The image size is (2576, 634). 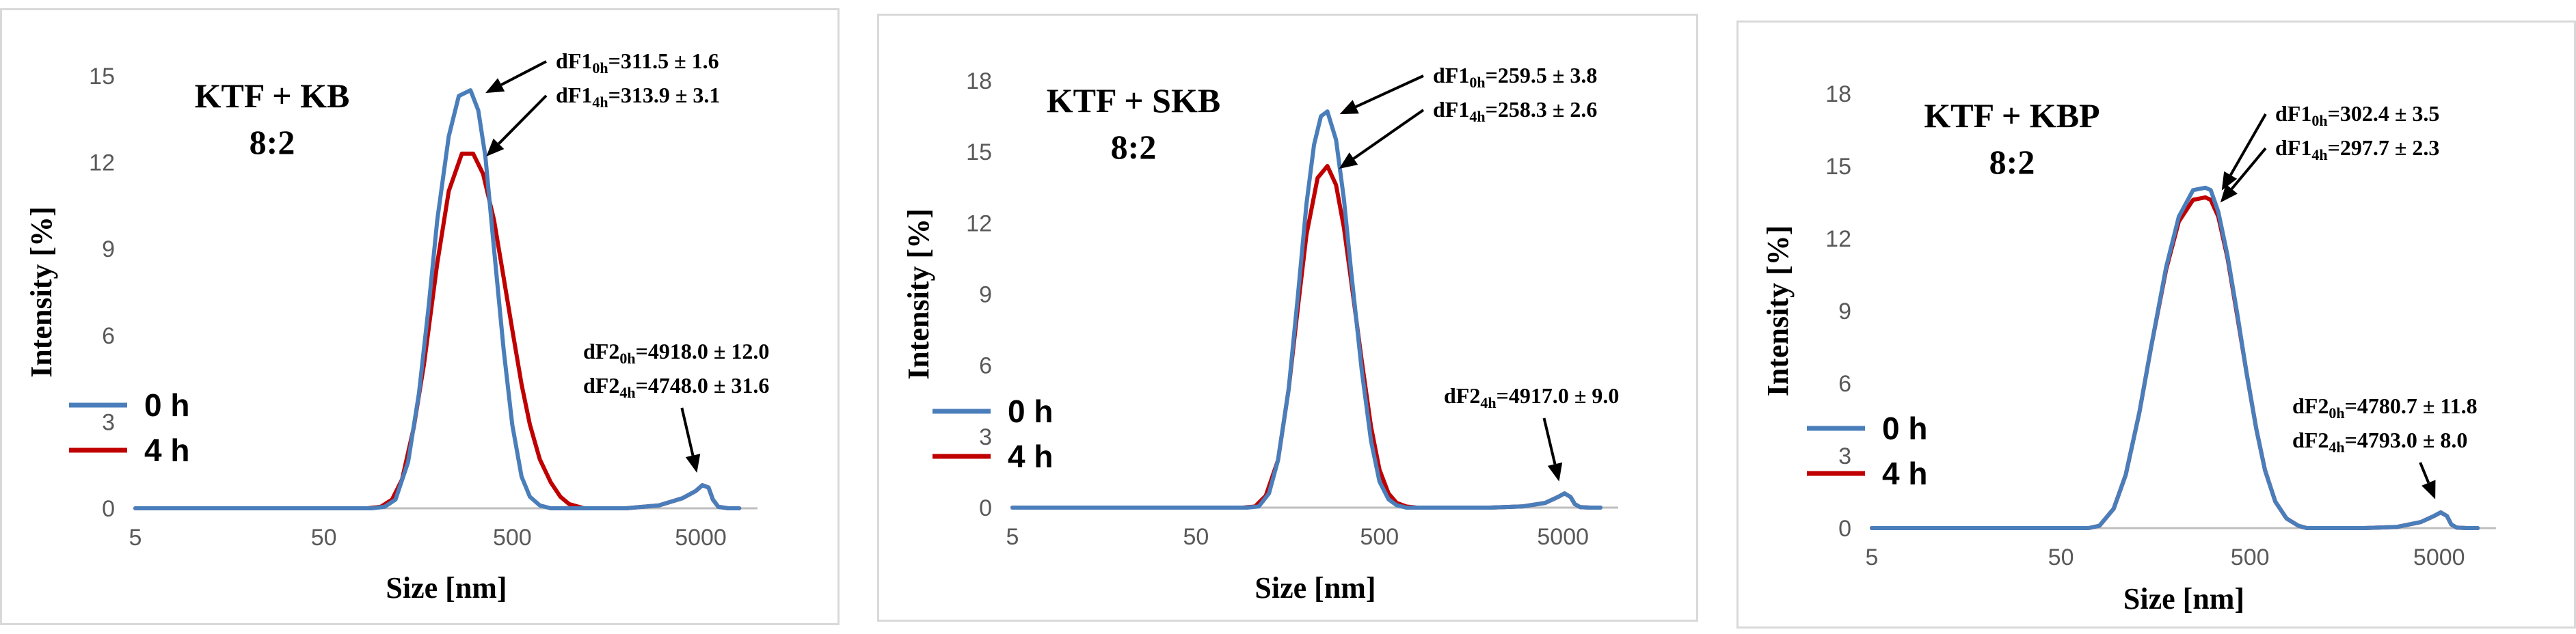 What do you see at coordinates (2385, 408) in the screenshot?
I see `annotation-secondary-0h: dF20h=4780.7 ± 11.8` at bounding box center [2385, 408].